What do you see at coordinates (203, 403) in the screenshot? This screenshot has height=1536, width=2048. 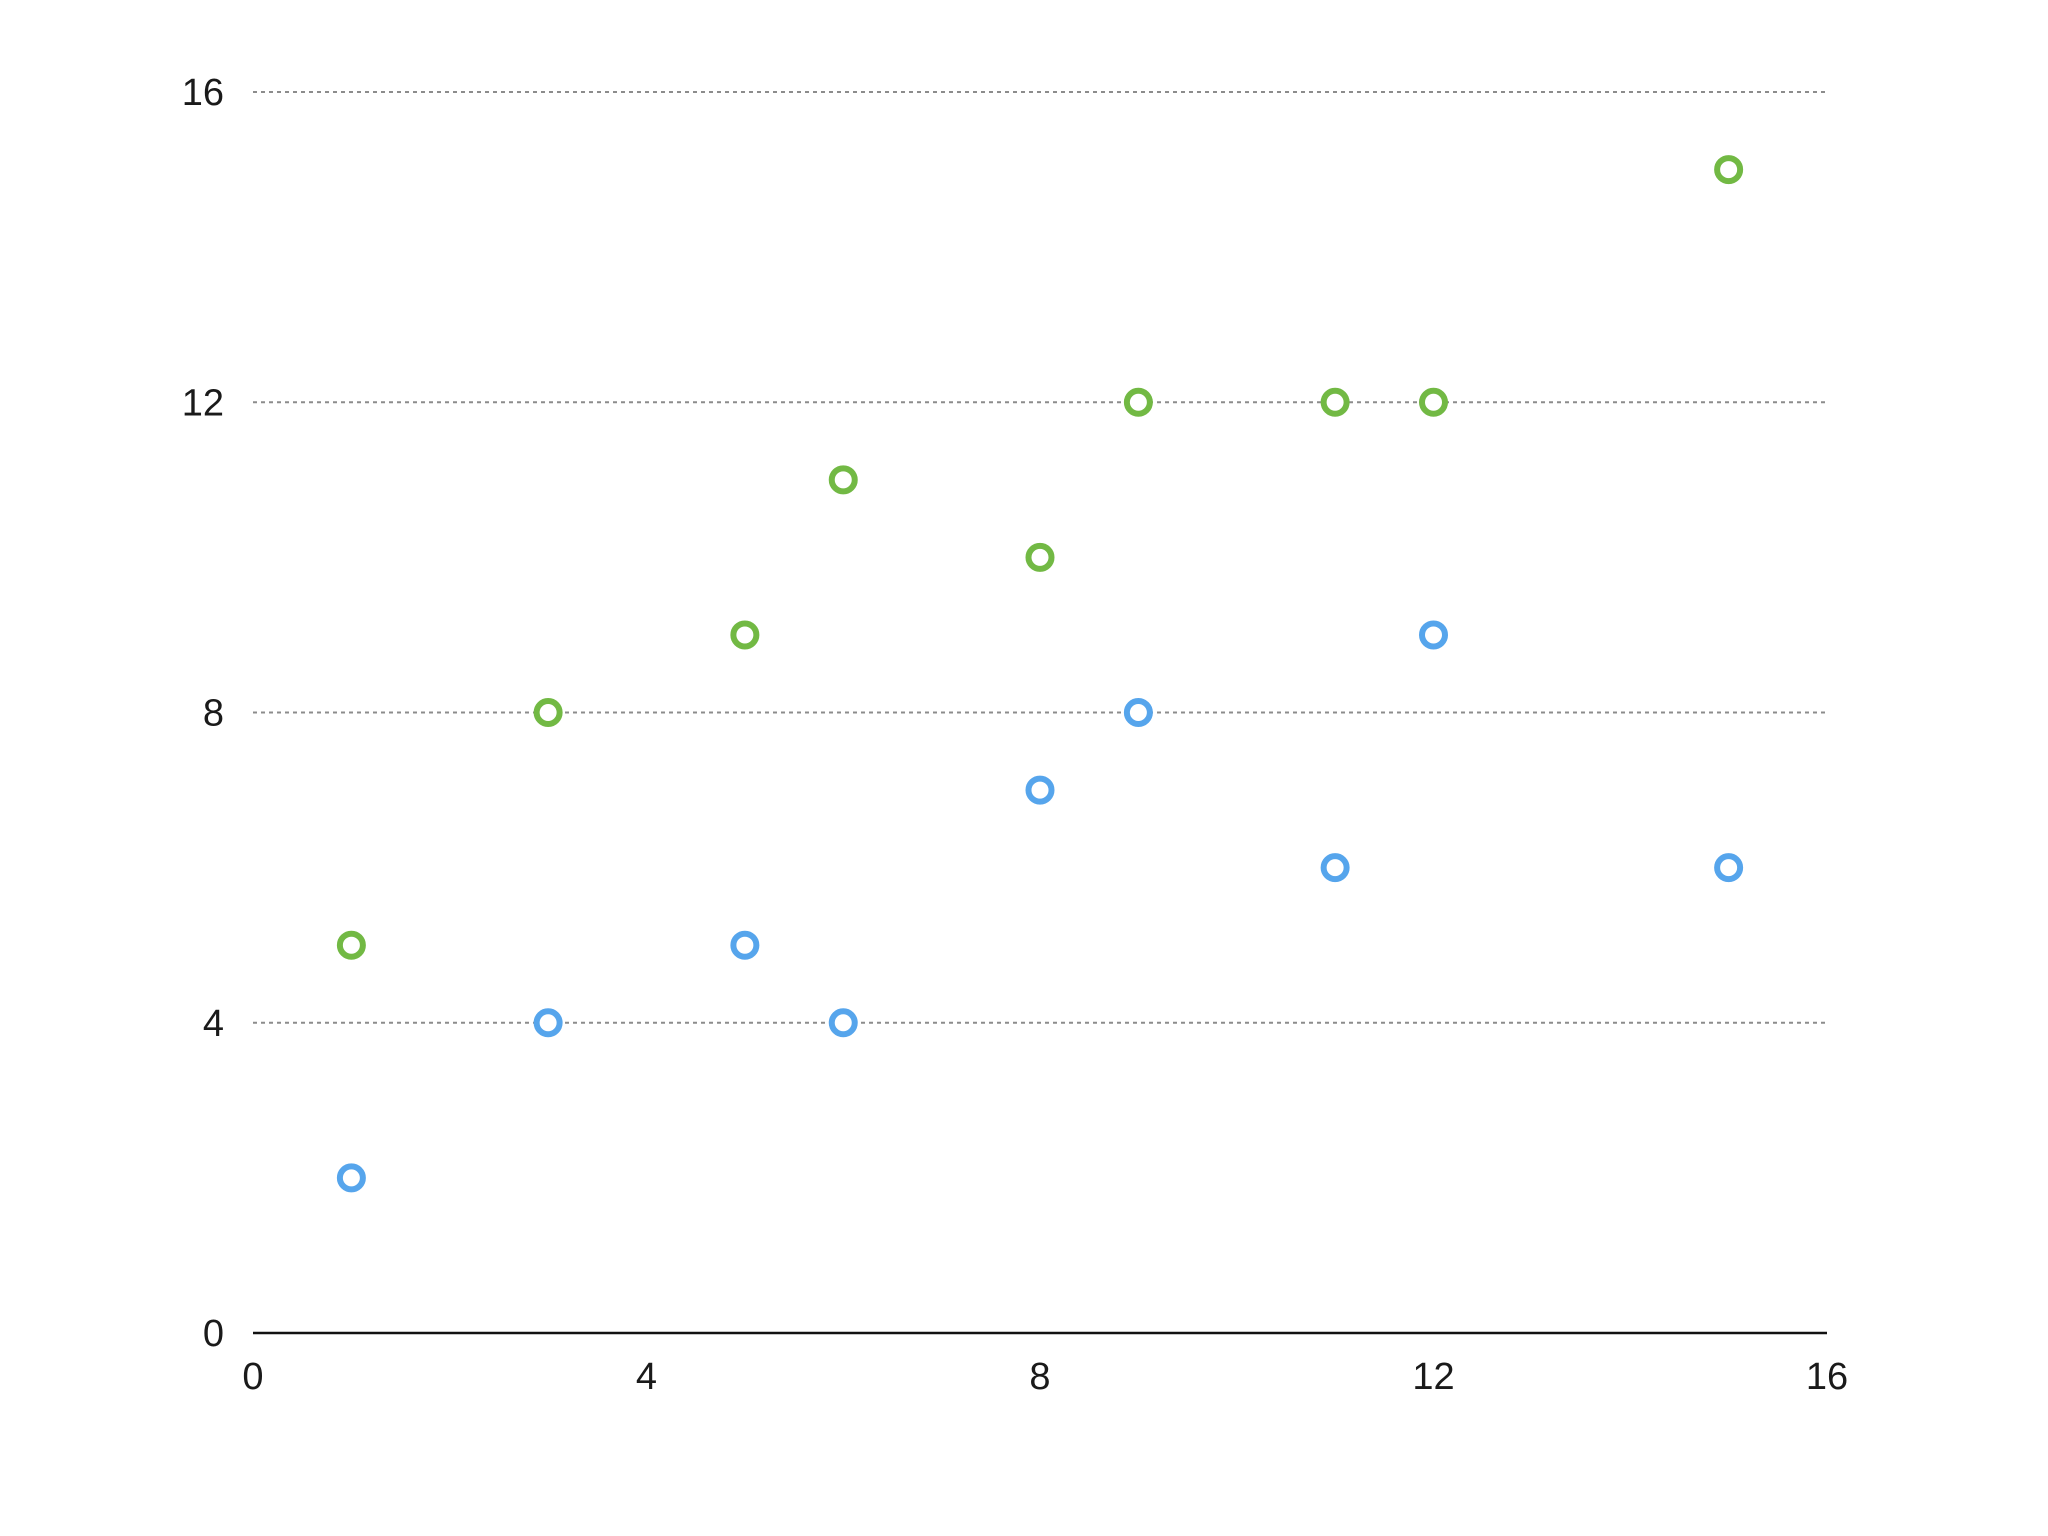 I see `y-tick-label-12: 12` at bounding box center [203, 403].